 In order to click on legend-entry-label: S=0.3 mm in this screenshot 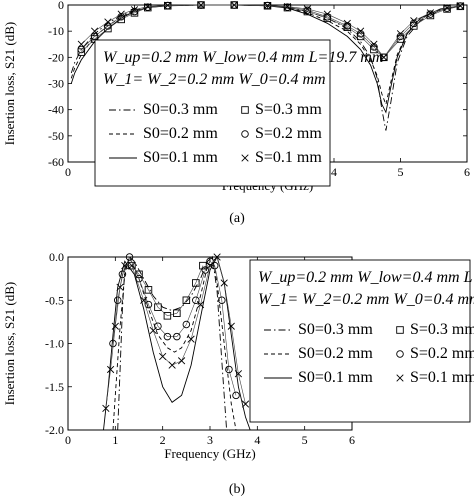, I will do `click(442, 329)`.